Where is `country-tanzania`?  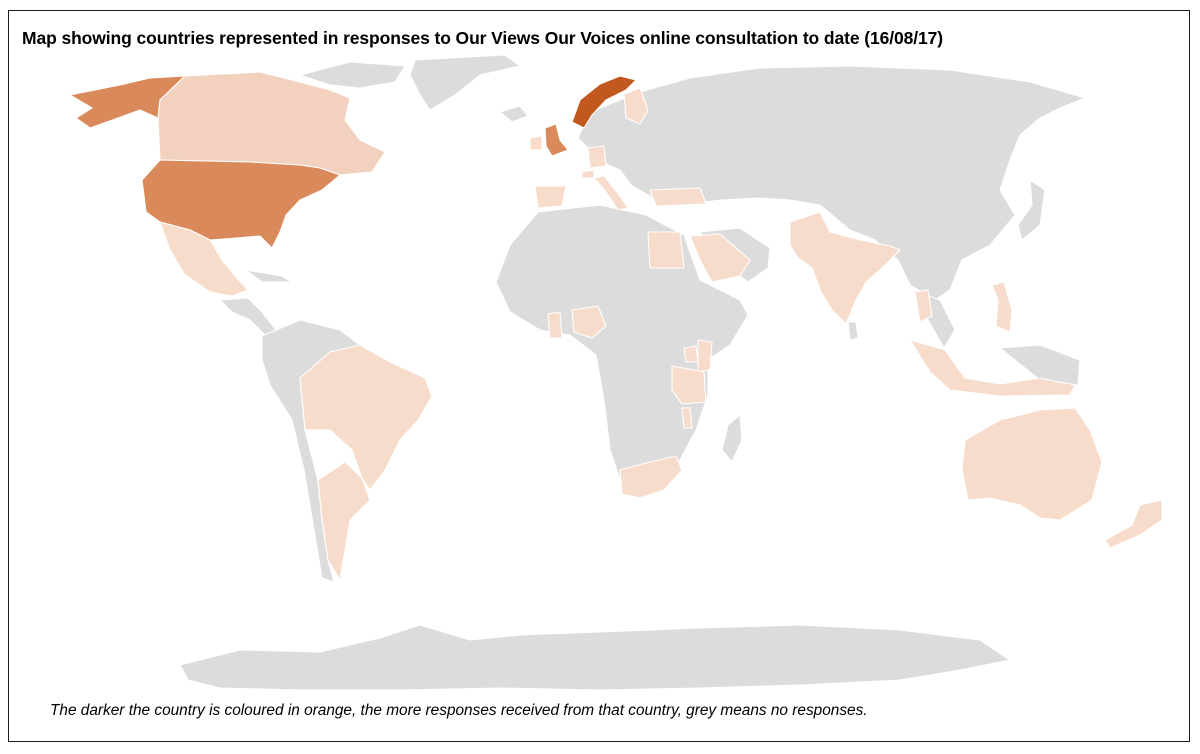 country-tanzania is located at coordinates (689, 385).